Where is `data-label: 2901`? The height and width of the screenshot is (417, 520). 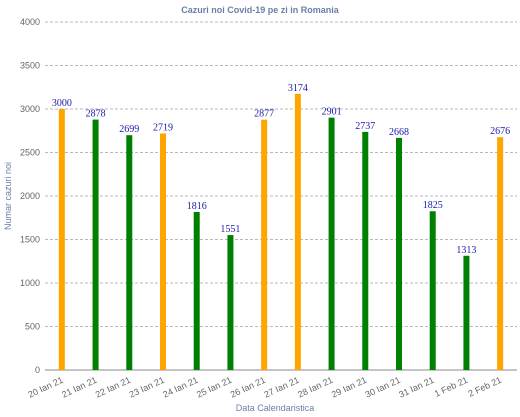
data-label: 2901 is located at coordinates (332, 112).